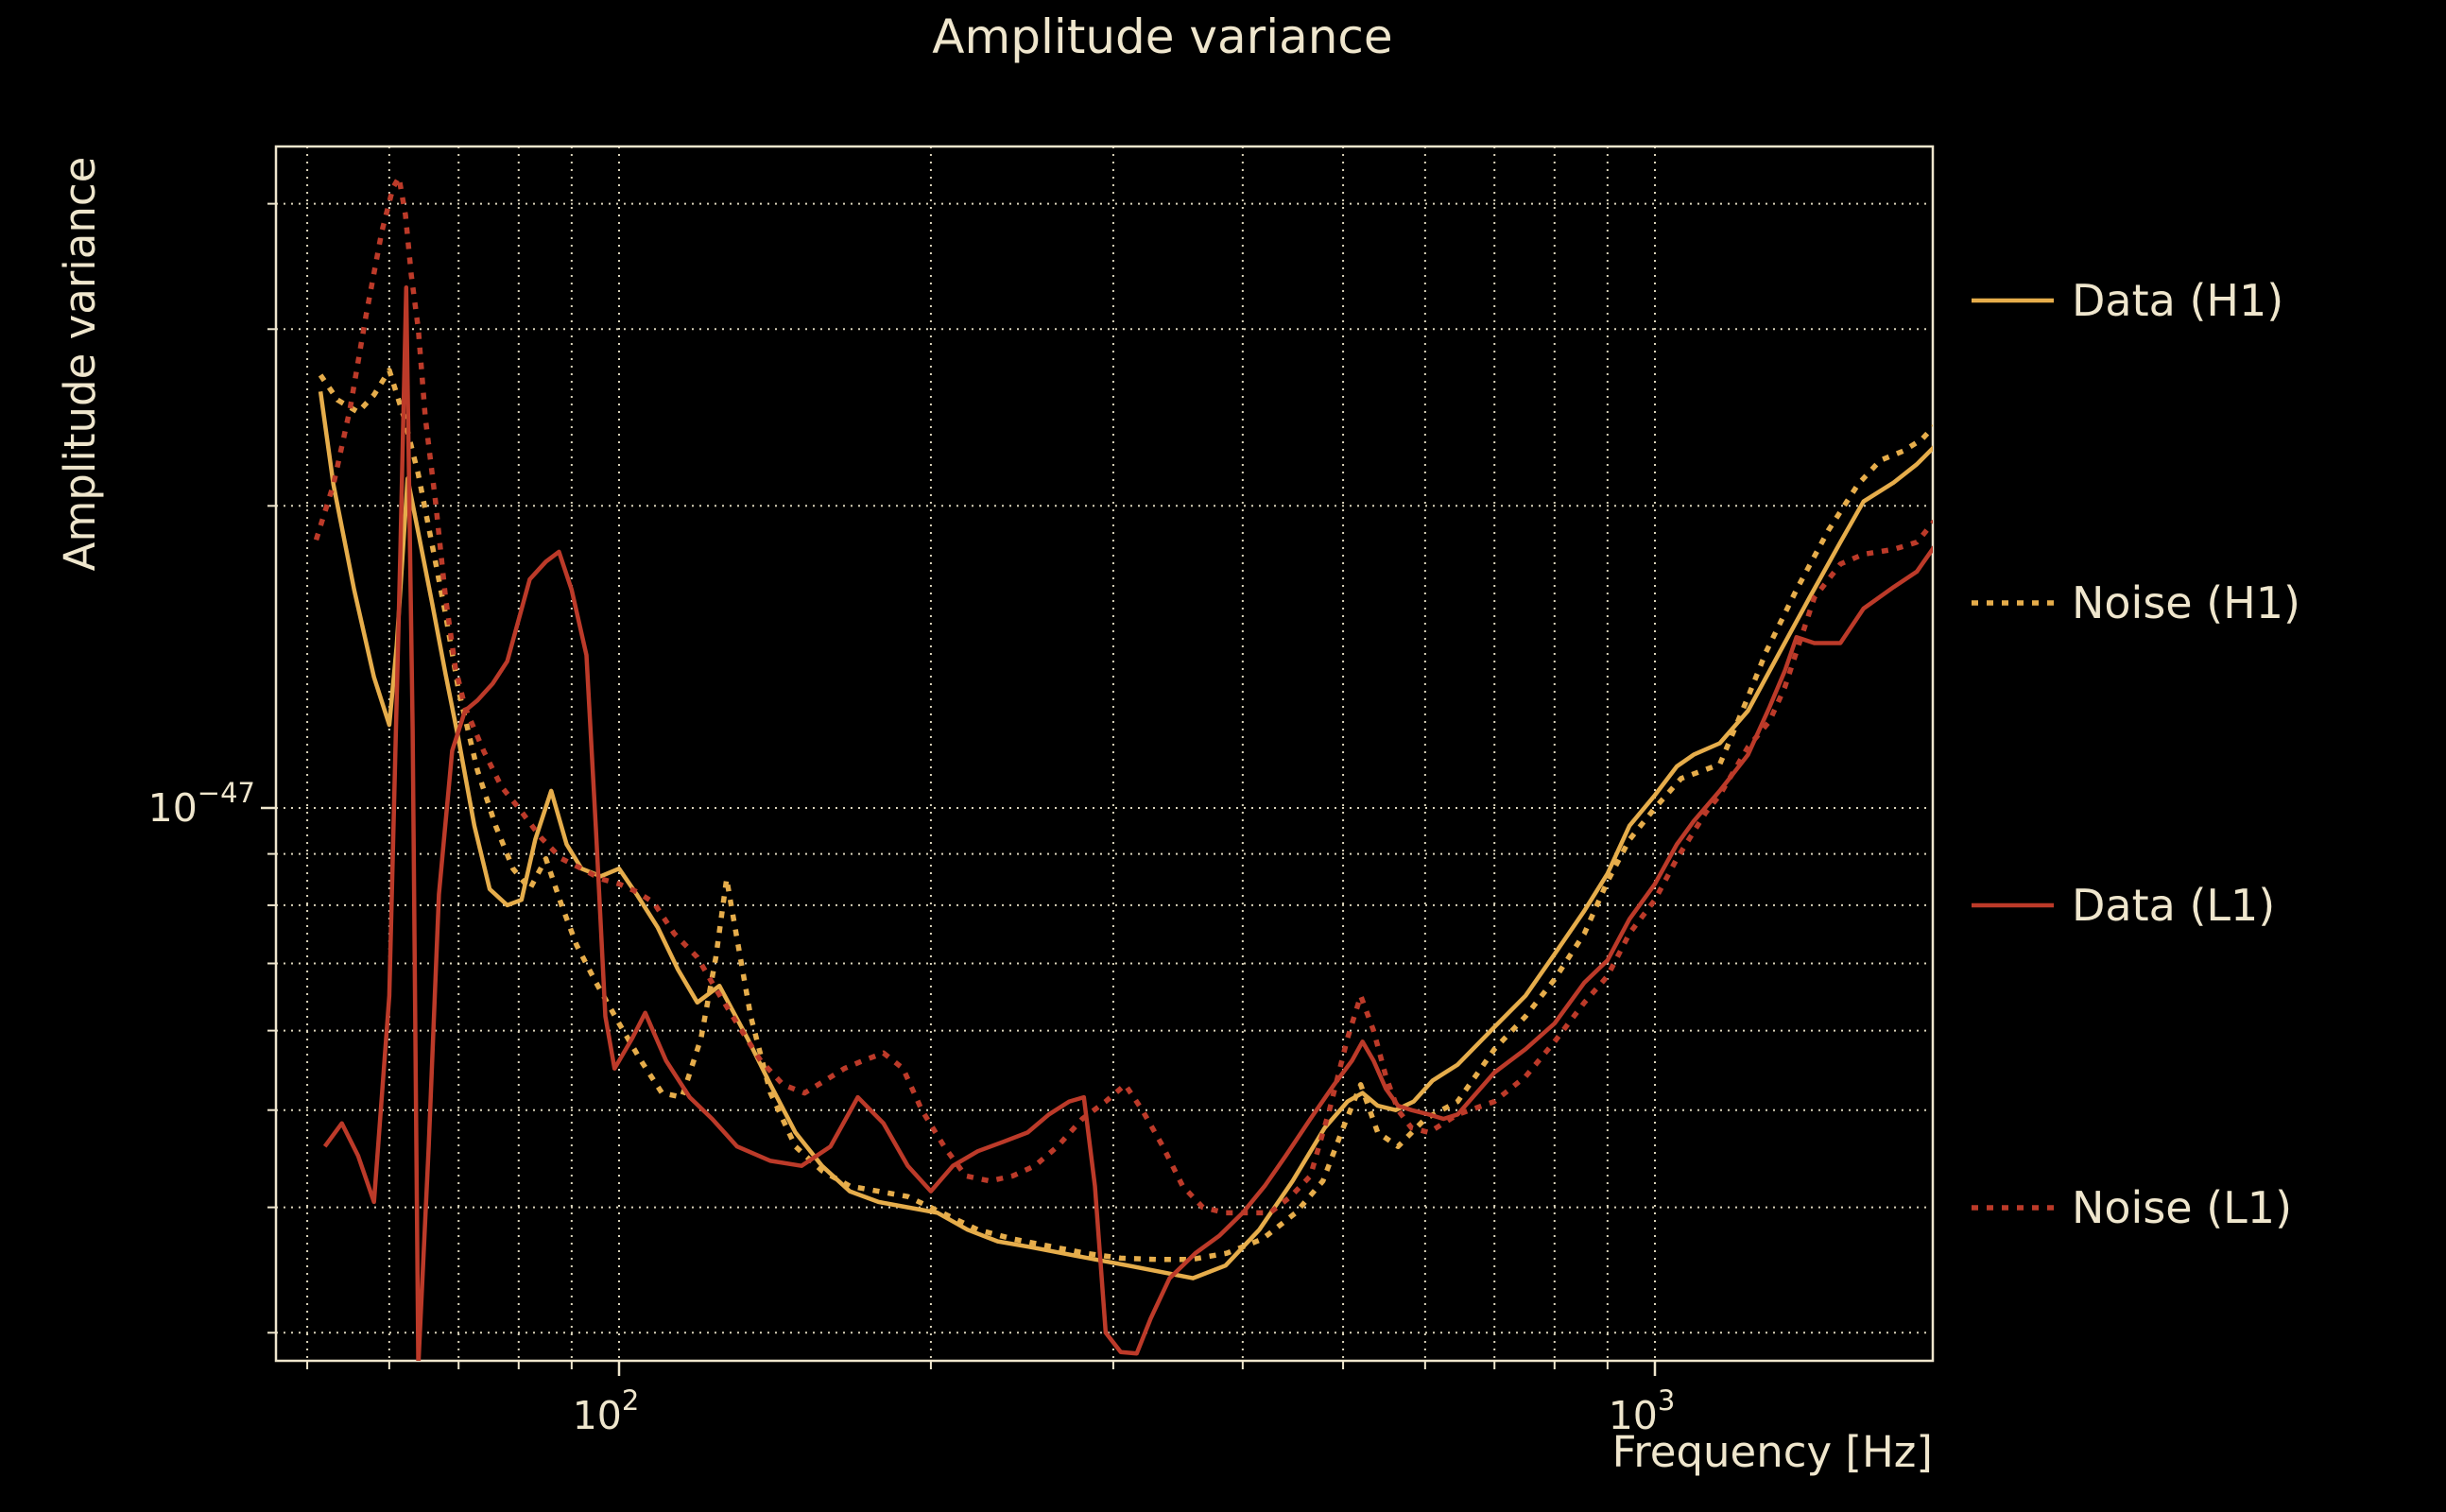 The image size is (2446, 1512). What do you see at coordinates (1642, 1411) in the screenshot?
I see `x-tick-label: 10³` at bounding box center [1642, 1411].